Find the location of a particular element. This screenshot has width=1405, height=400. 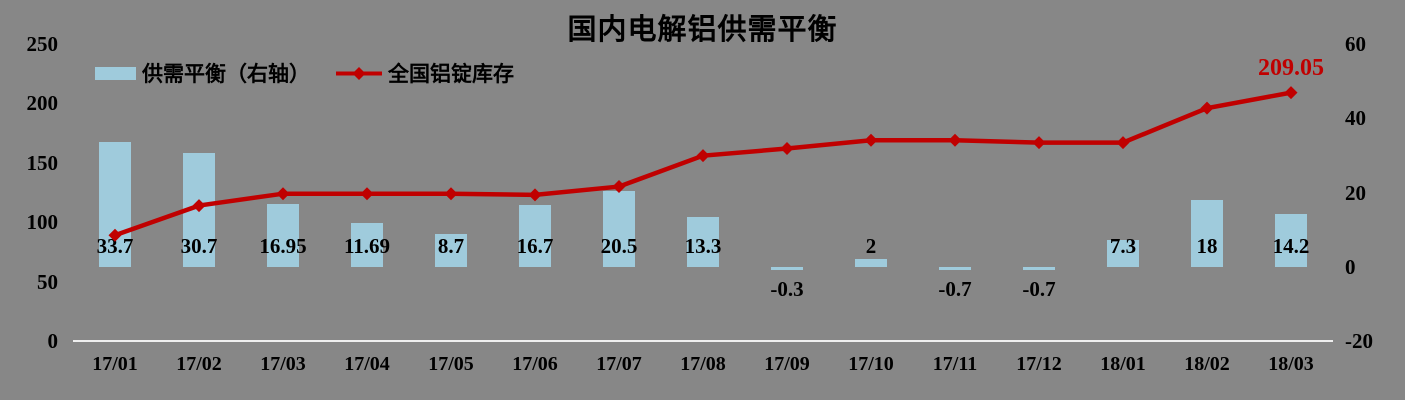

x-axis-label: 17/05 is located at coordinates (451, 364).